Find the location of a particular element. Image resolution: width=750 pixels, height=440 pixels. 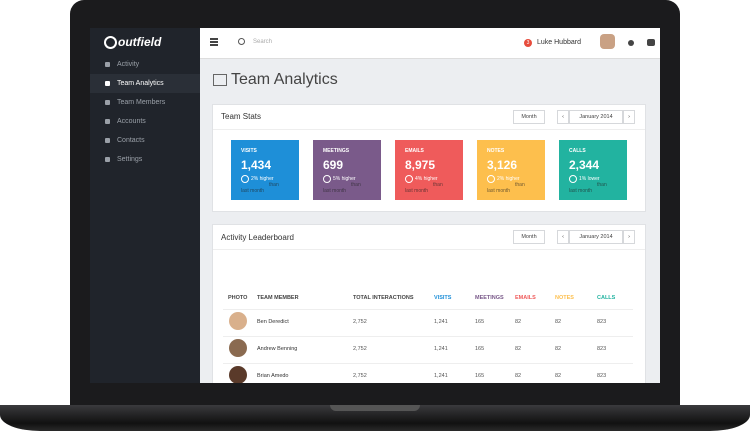

nav-label: Team Members is located at coordinates (141, 102).